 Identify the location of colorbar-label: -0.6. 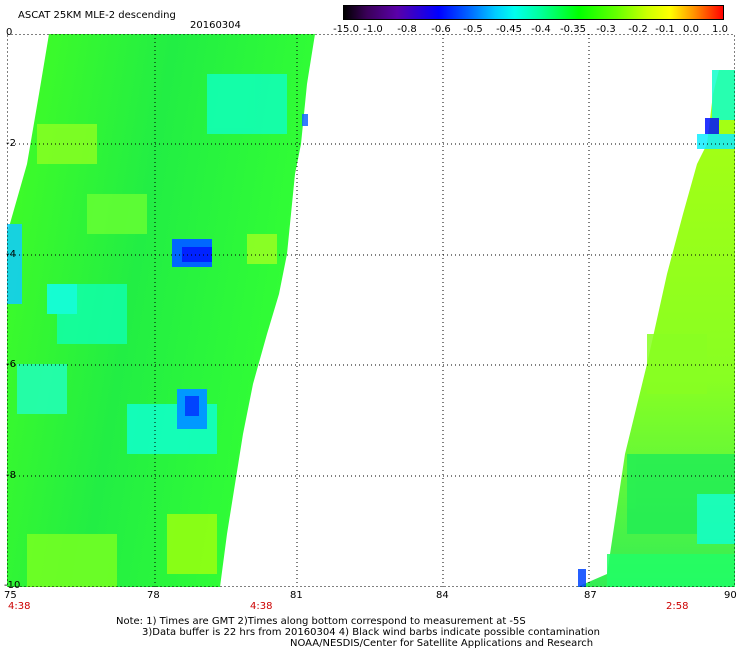
(441, 29).